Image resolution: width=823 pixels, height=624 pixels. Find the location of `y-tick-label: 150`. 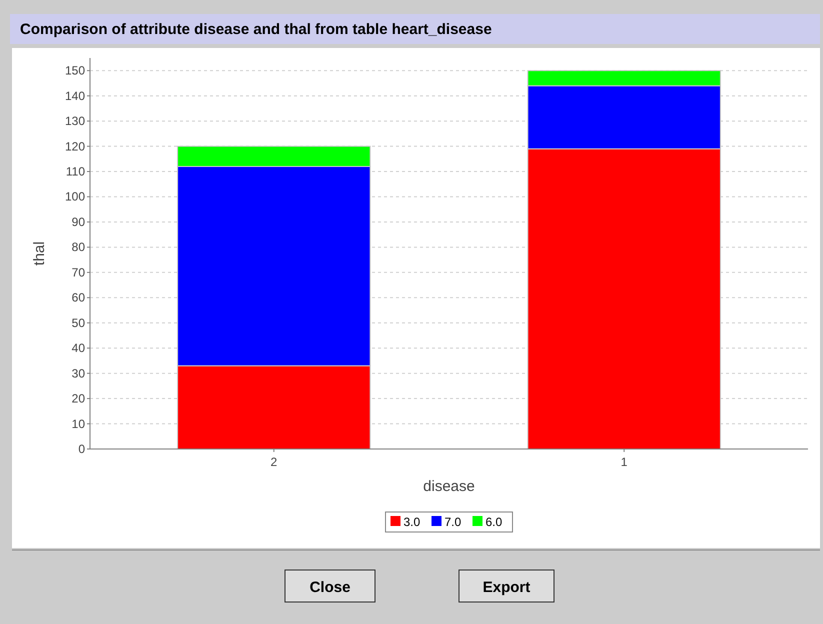

y-tick-label: 150 is located at coordinates (75, 71).